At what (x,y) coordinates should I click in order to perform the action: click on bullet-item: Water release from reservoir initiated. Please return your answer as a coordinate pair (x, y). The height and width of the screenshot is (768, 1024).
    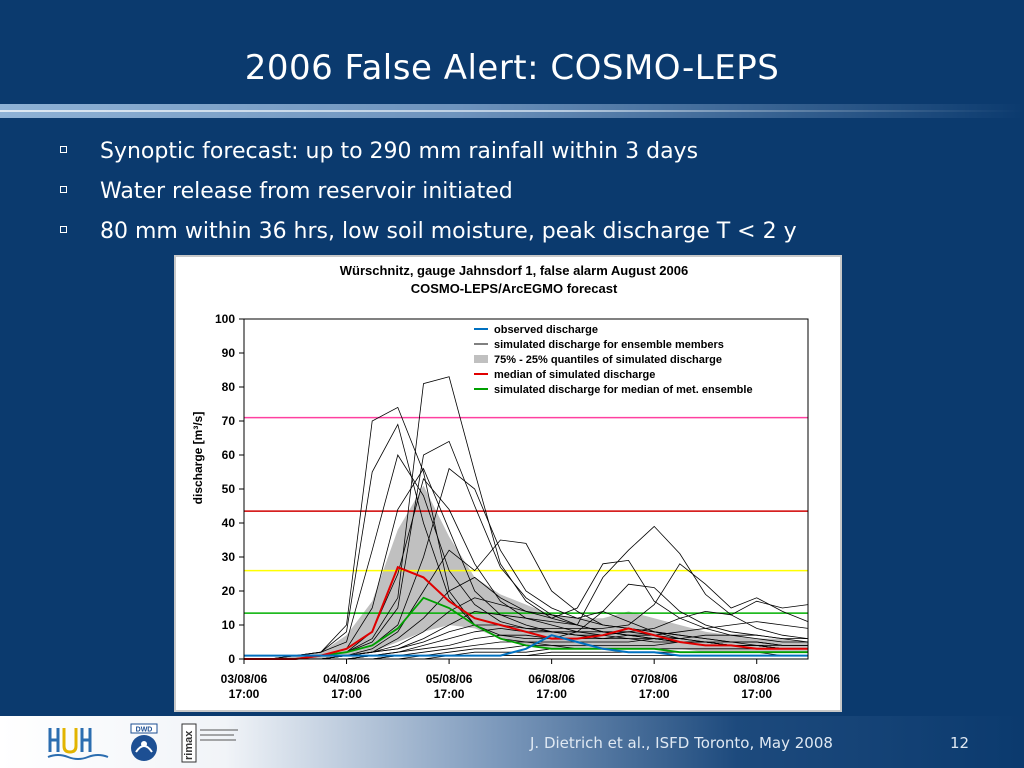
    Looking at the image, I should click on (528, 192).